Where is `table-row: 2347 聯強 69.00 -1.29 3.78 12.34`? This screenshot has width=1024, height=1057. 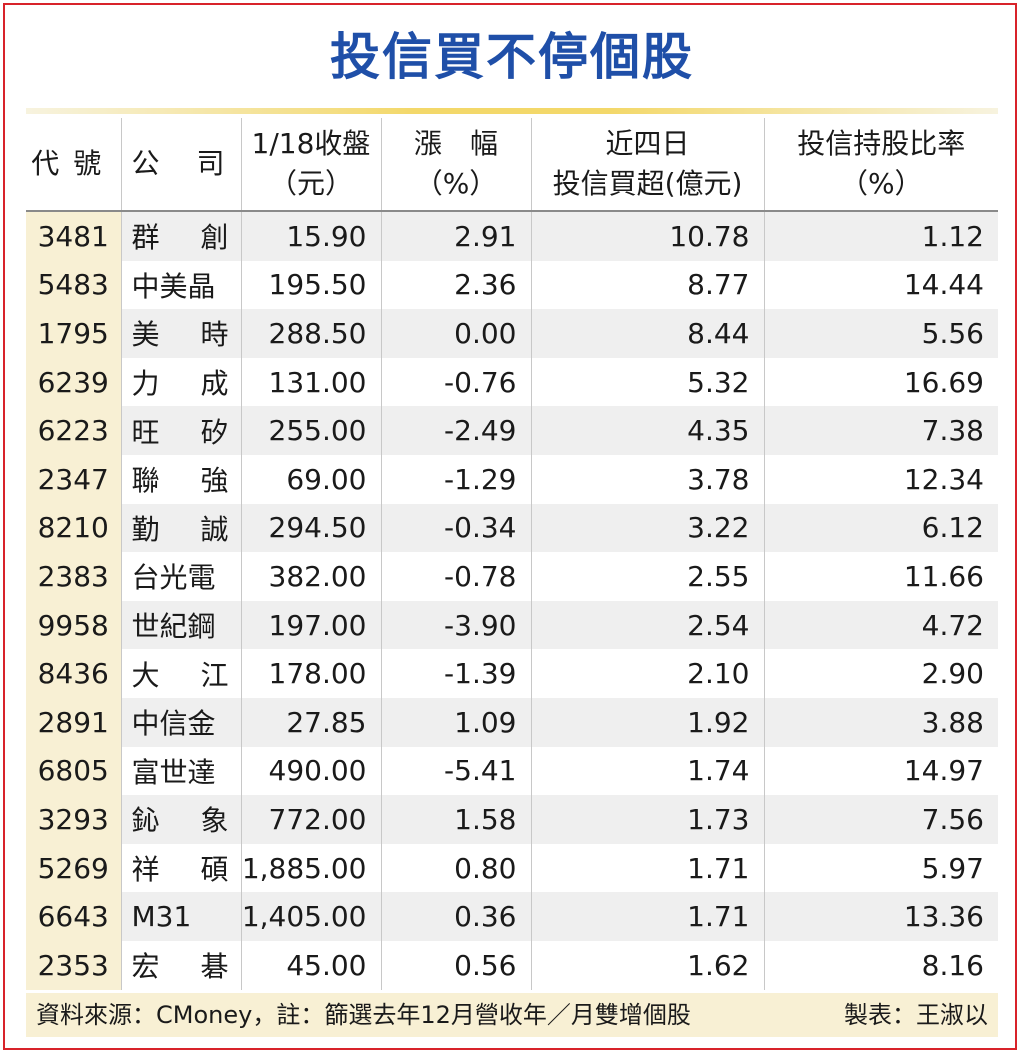 table-row: 2347 聯強 69.00 -1.29 3.78 12.34 is located at coordinates (512, 479).